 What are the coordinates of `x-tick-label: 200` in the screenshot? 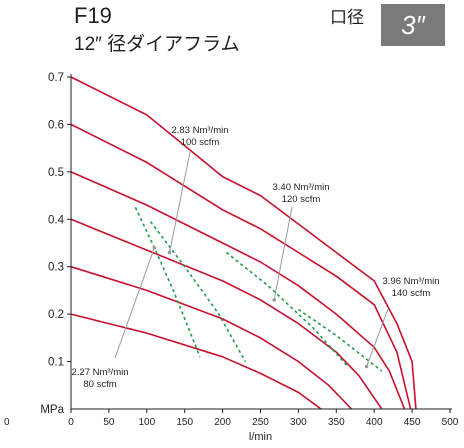 It's located at (222, 422).